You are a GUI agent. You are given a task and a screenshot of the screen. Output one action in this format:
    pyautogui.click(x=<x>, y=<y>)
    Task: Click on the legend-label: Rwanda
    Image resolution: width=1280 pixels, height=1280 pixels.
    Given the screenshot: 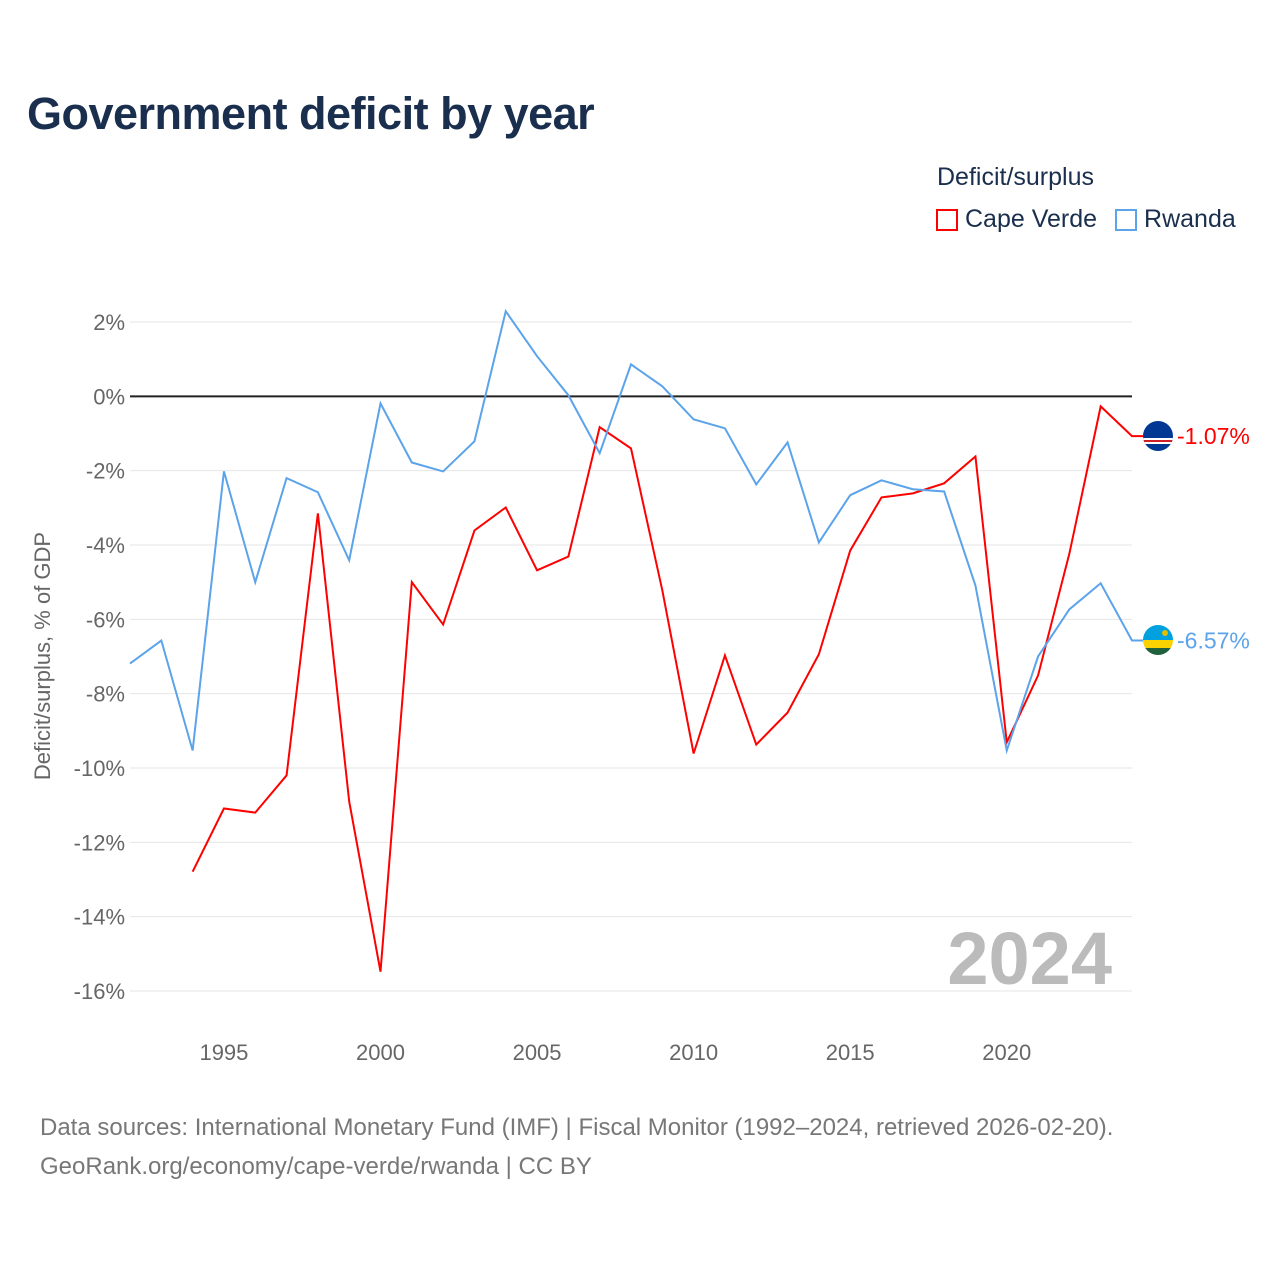 What is the action you would take?
    pyautogui.click(x=1190, y=219)
    